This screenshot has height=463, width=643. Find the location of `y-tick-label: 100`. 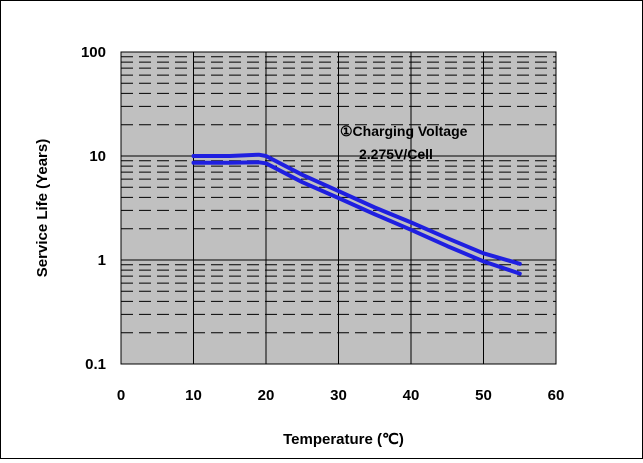

y-tick-label: 100 is located at coordinates (93, 52).